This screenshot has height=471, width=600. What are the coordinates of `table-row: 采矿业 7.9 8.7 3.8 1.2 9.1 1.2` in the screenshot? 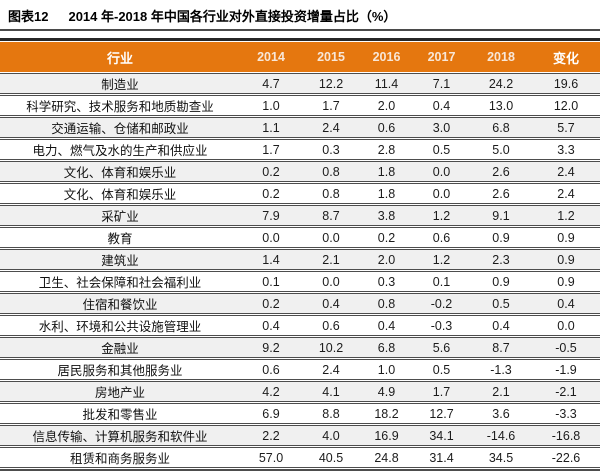 It's located at (300, 215).